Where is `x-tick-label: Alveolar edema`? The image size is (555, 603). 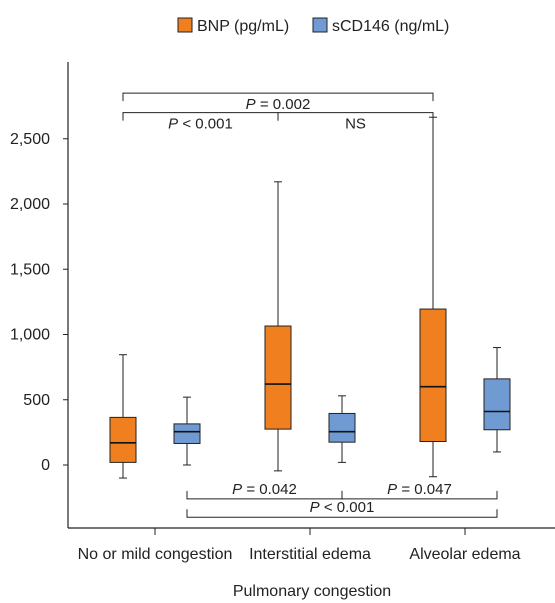 x-tick-label: Alveolar edema is located at coordinates (464, 554).